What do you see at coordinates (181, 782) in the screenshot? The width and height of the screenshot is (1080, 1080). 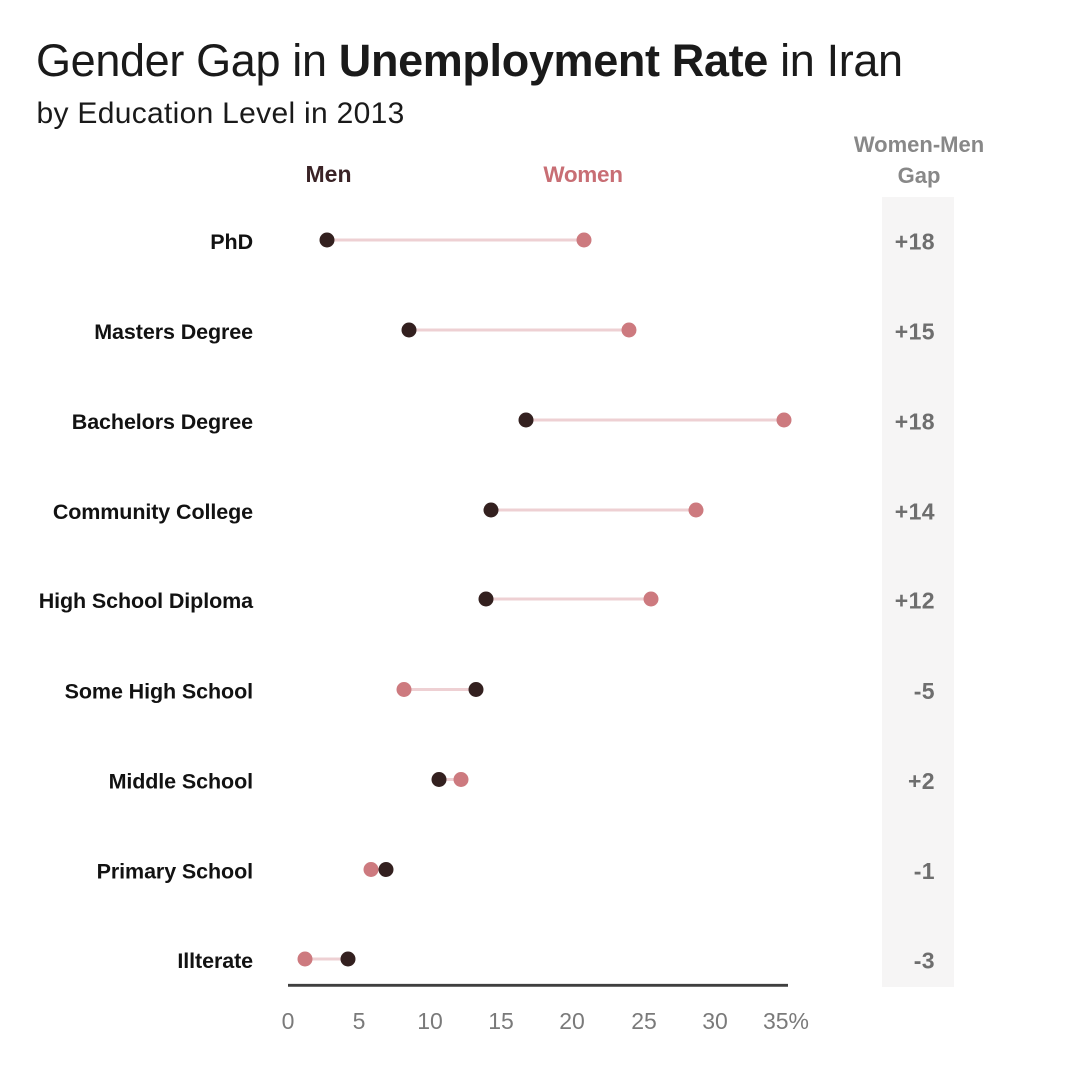 I see `svg-text: Middle School` at bounding box center [181, 782].